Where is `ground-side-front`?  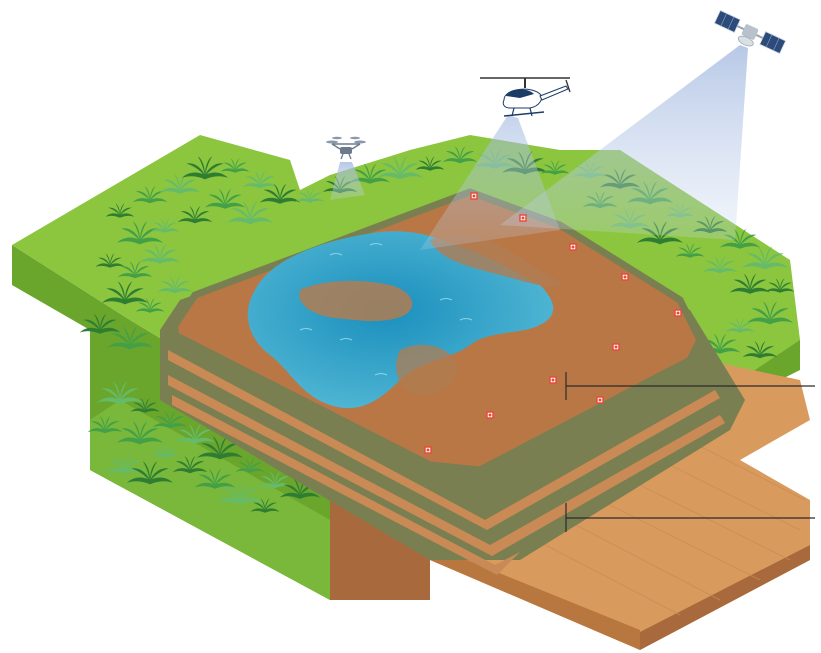
ground-side-front is located at coordinates (535, 597).